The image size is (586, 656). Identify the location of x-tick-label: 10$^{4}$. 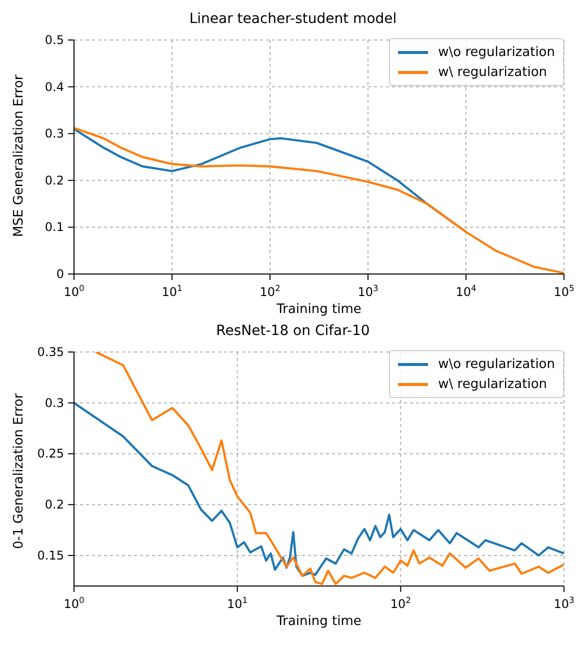
(466, 291).